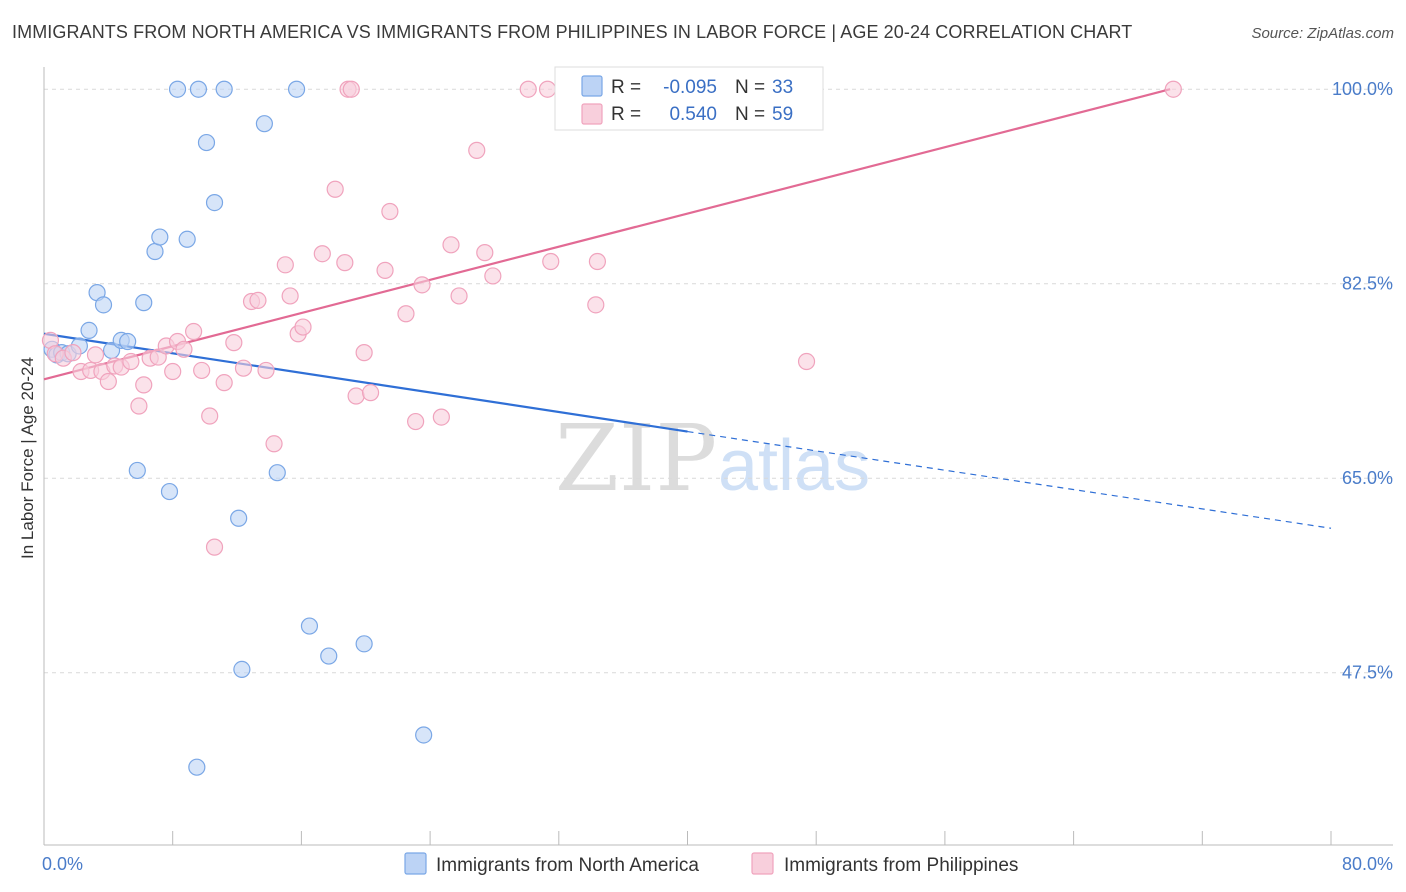 Image resolution: width=1406 pixels, height=892 pixels. I want to click on bottom-legend-north-america: Immigrants from North America, so click(567, 865).